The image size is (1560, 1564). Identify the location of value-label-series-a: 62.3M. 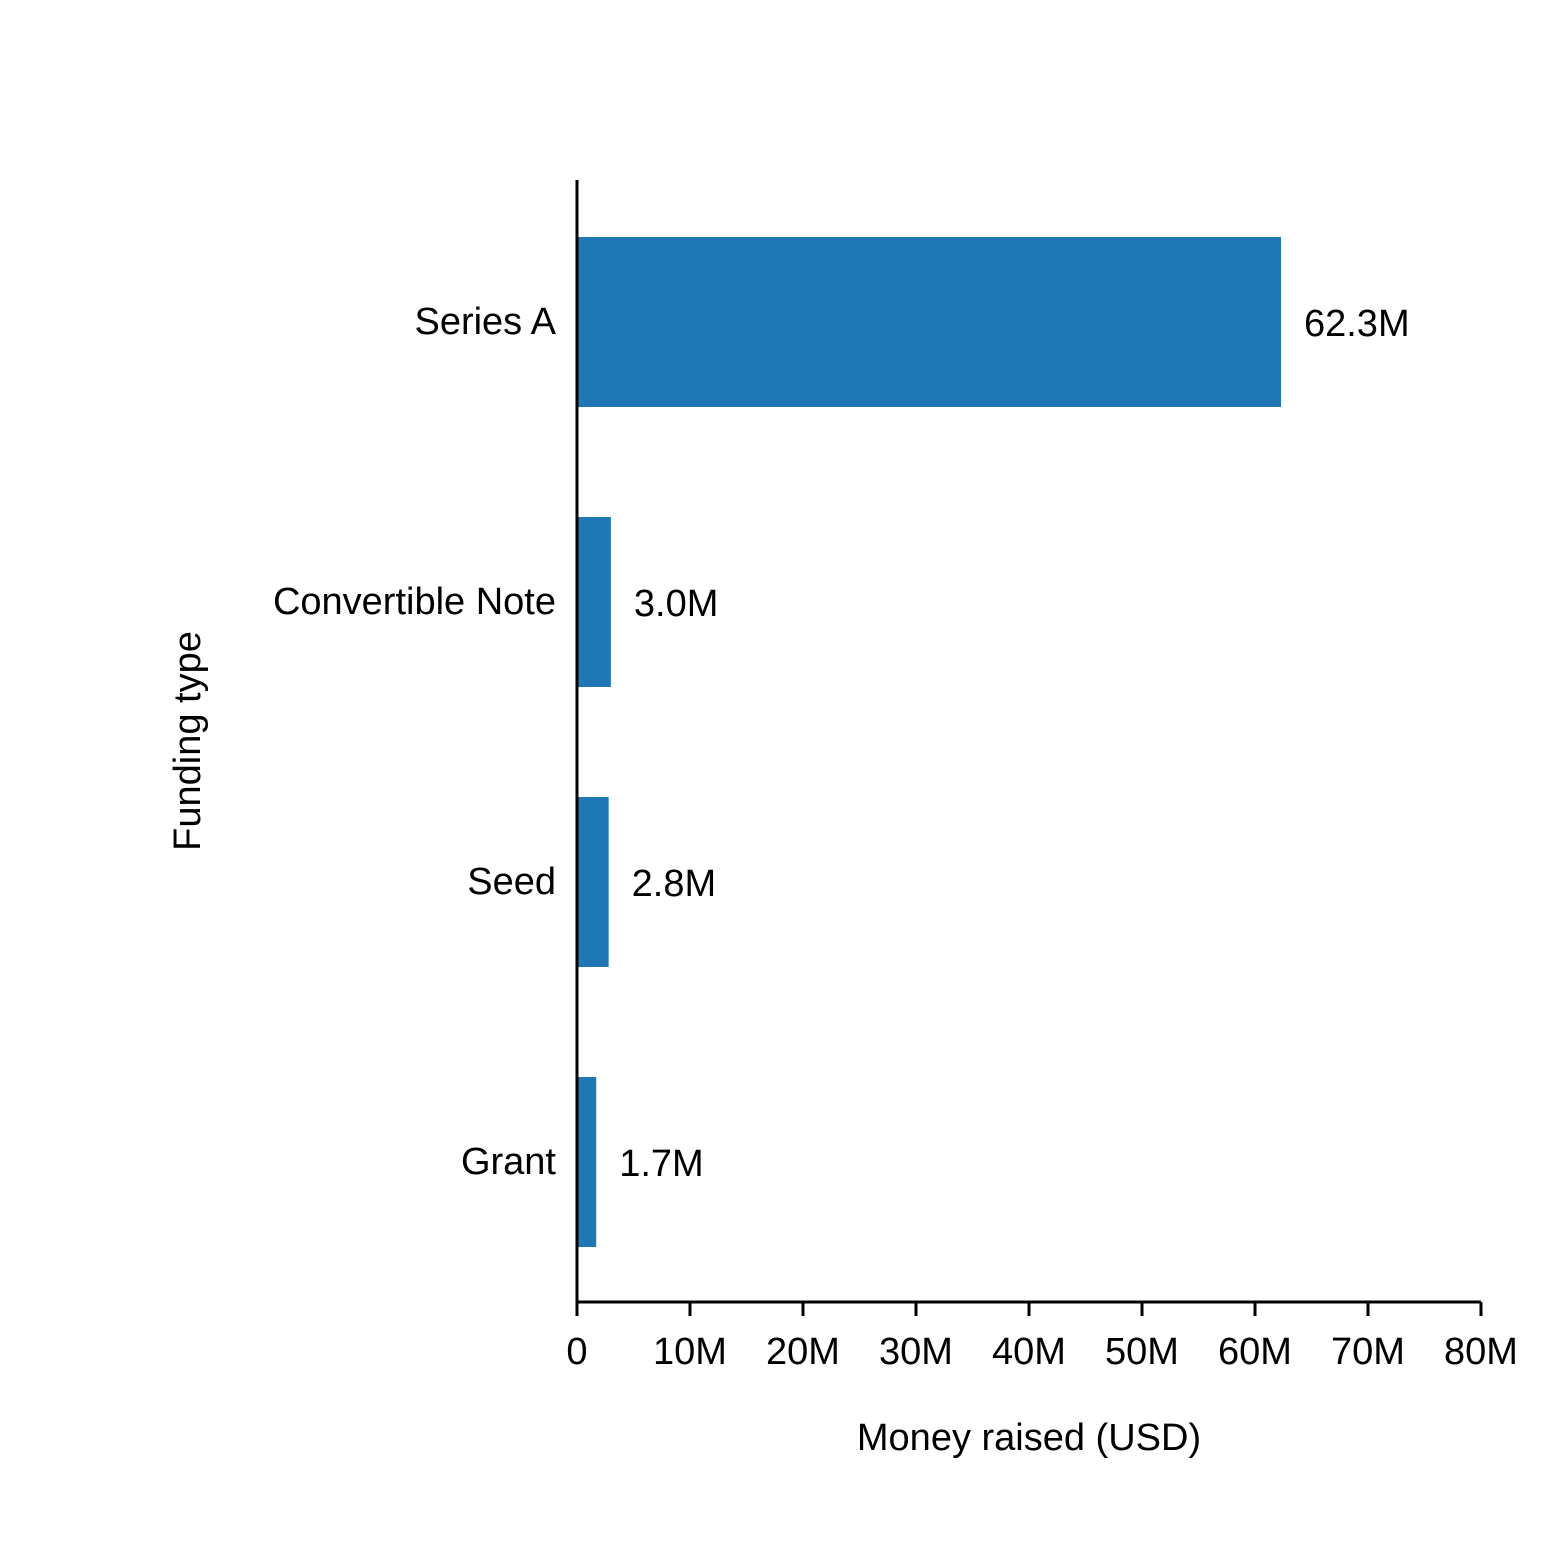
(1357, 324).